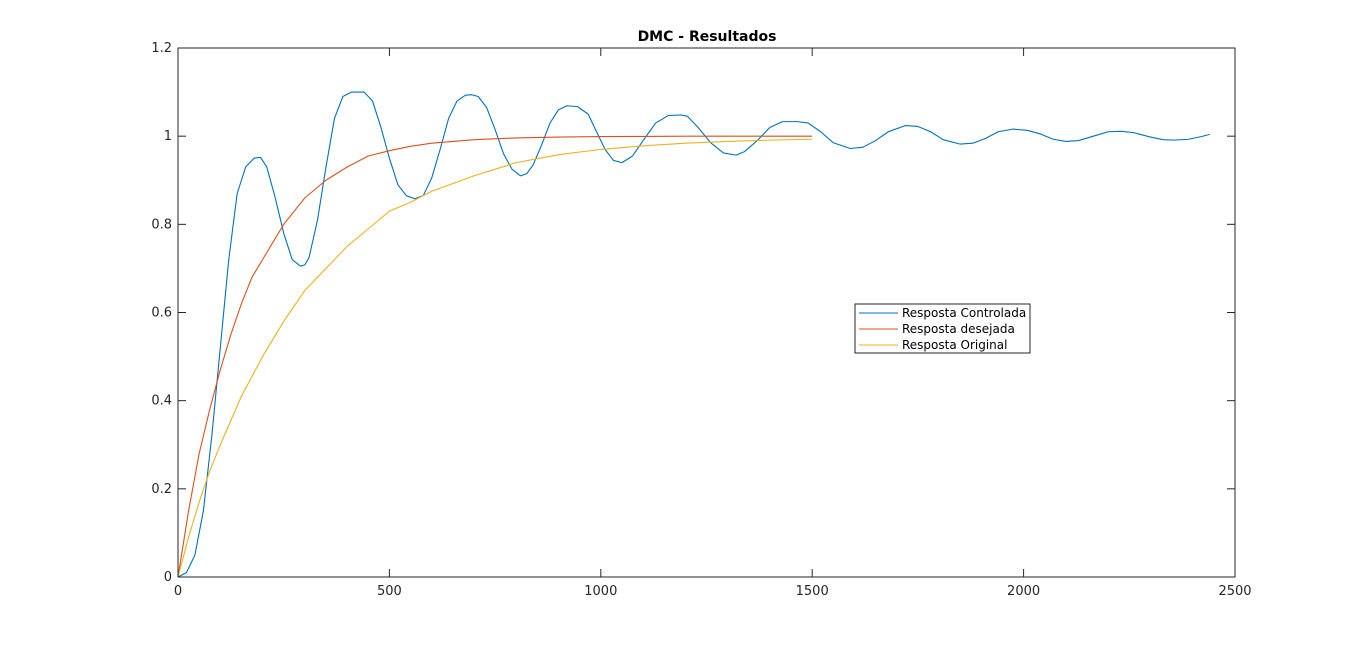 This screenshot has height=653, width=1366. Describe the element at coordinates (964, 313) in the screenshot. I see `legend-label-1: Resposta Controlada` at that location.